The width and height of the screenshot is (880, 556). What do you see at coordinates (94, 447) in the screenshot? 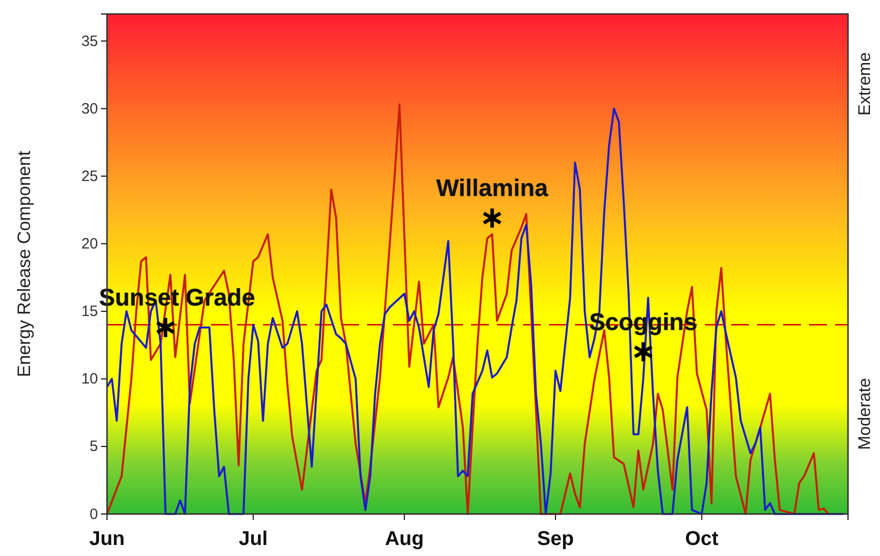
I see `y-tick-label: 5` at bounding box center [94, 447].